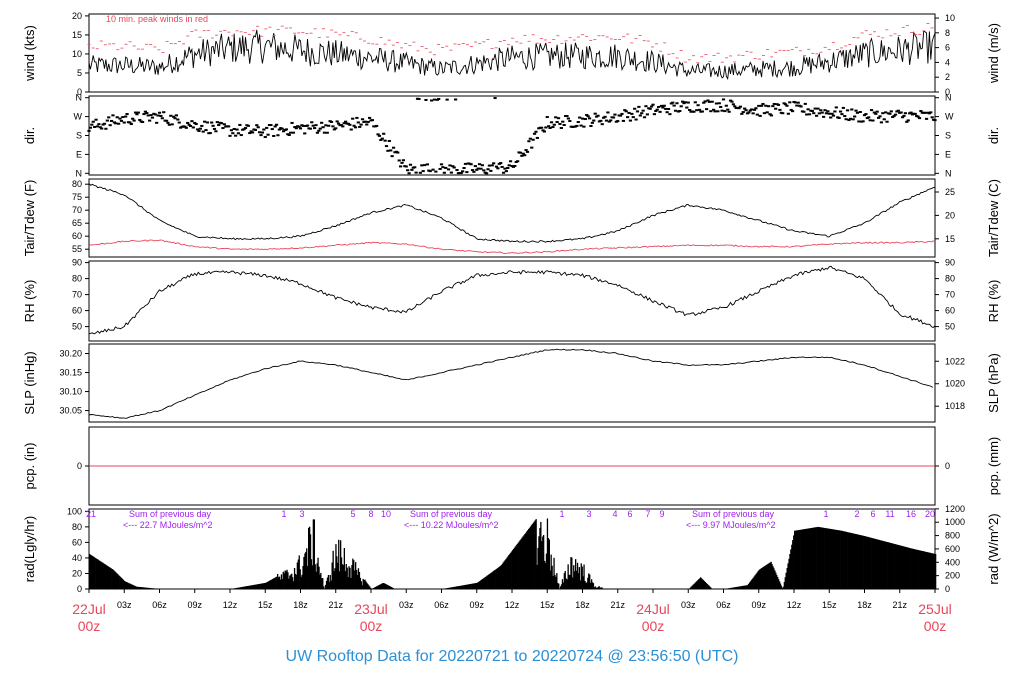  What do you see at coordinates (952, 549) in the screenshot?
I see `right-tick-label-rad: 600` at bounding box center [952, 549].